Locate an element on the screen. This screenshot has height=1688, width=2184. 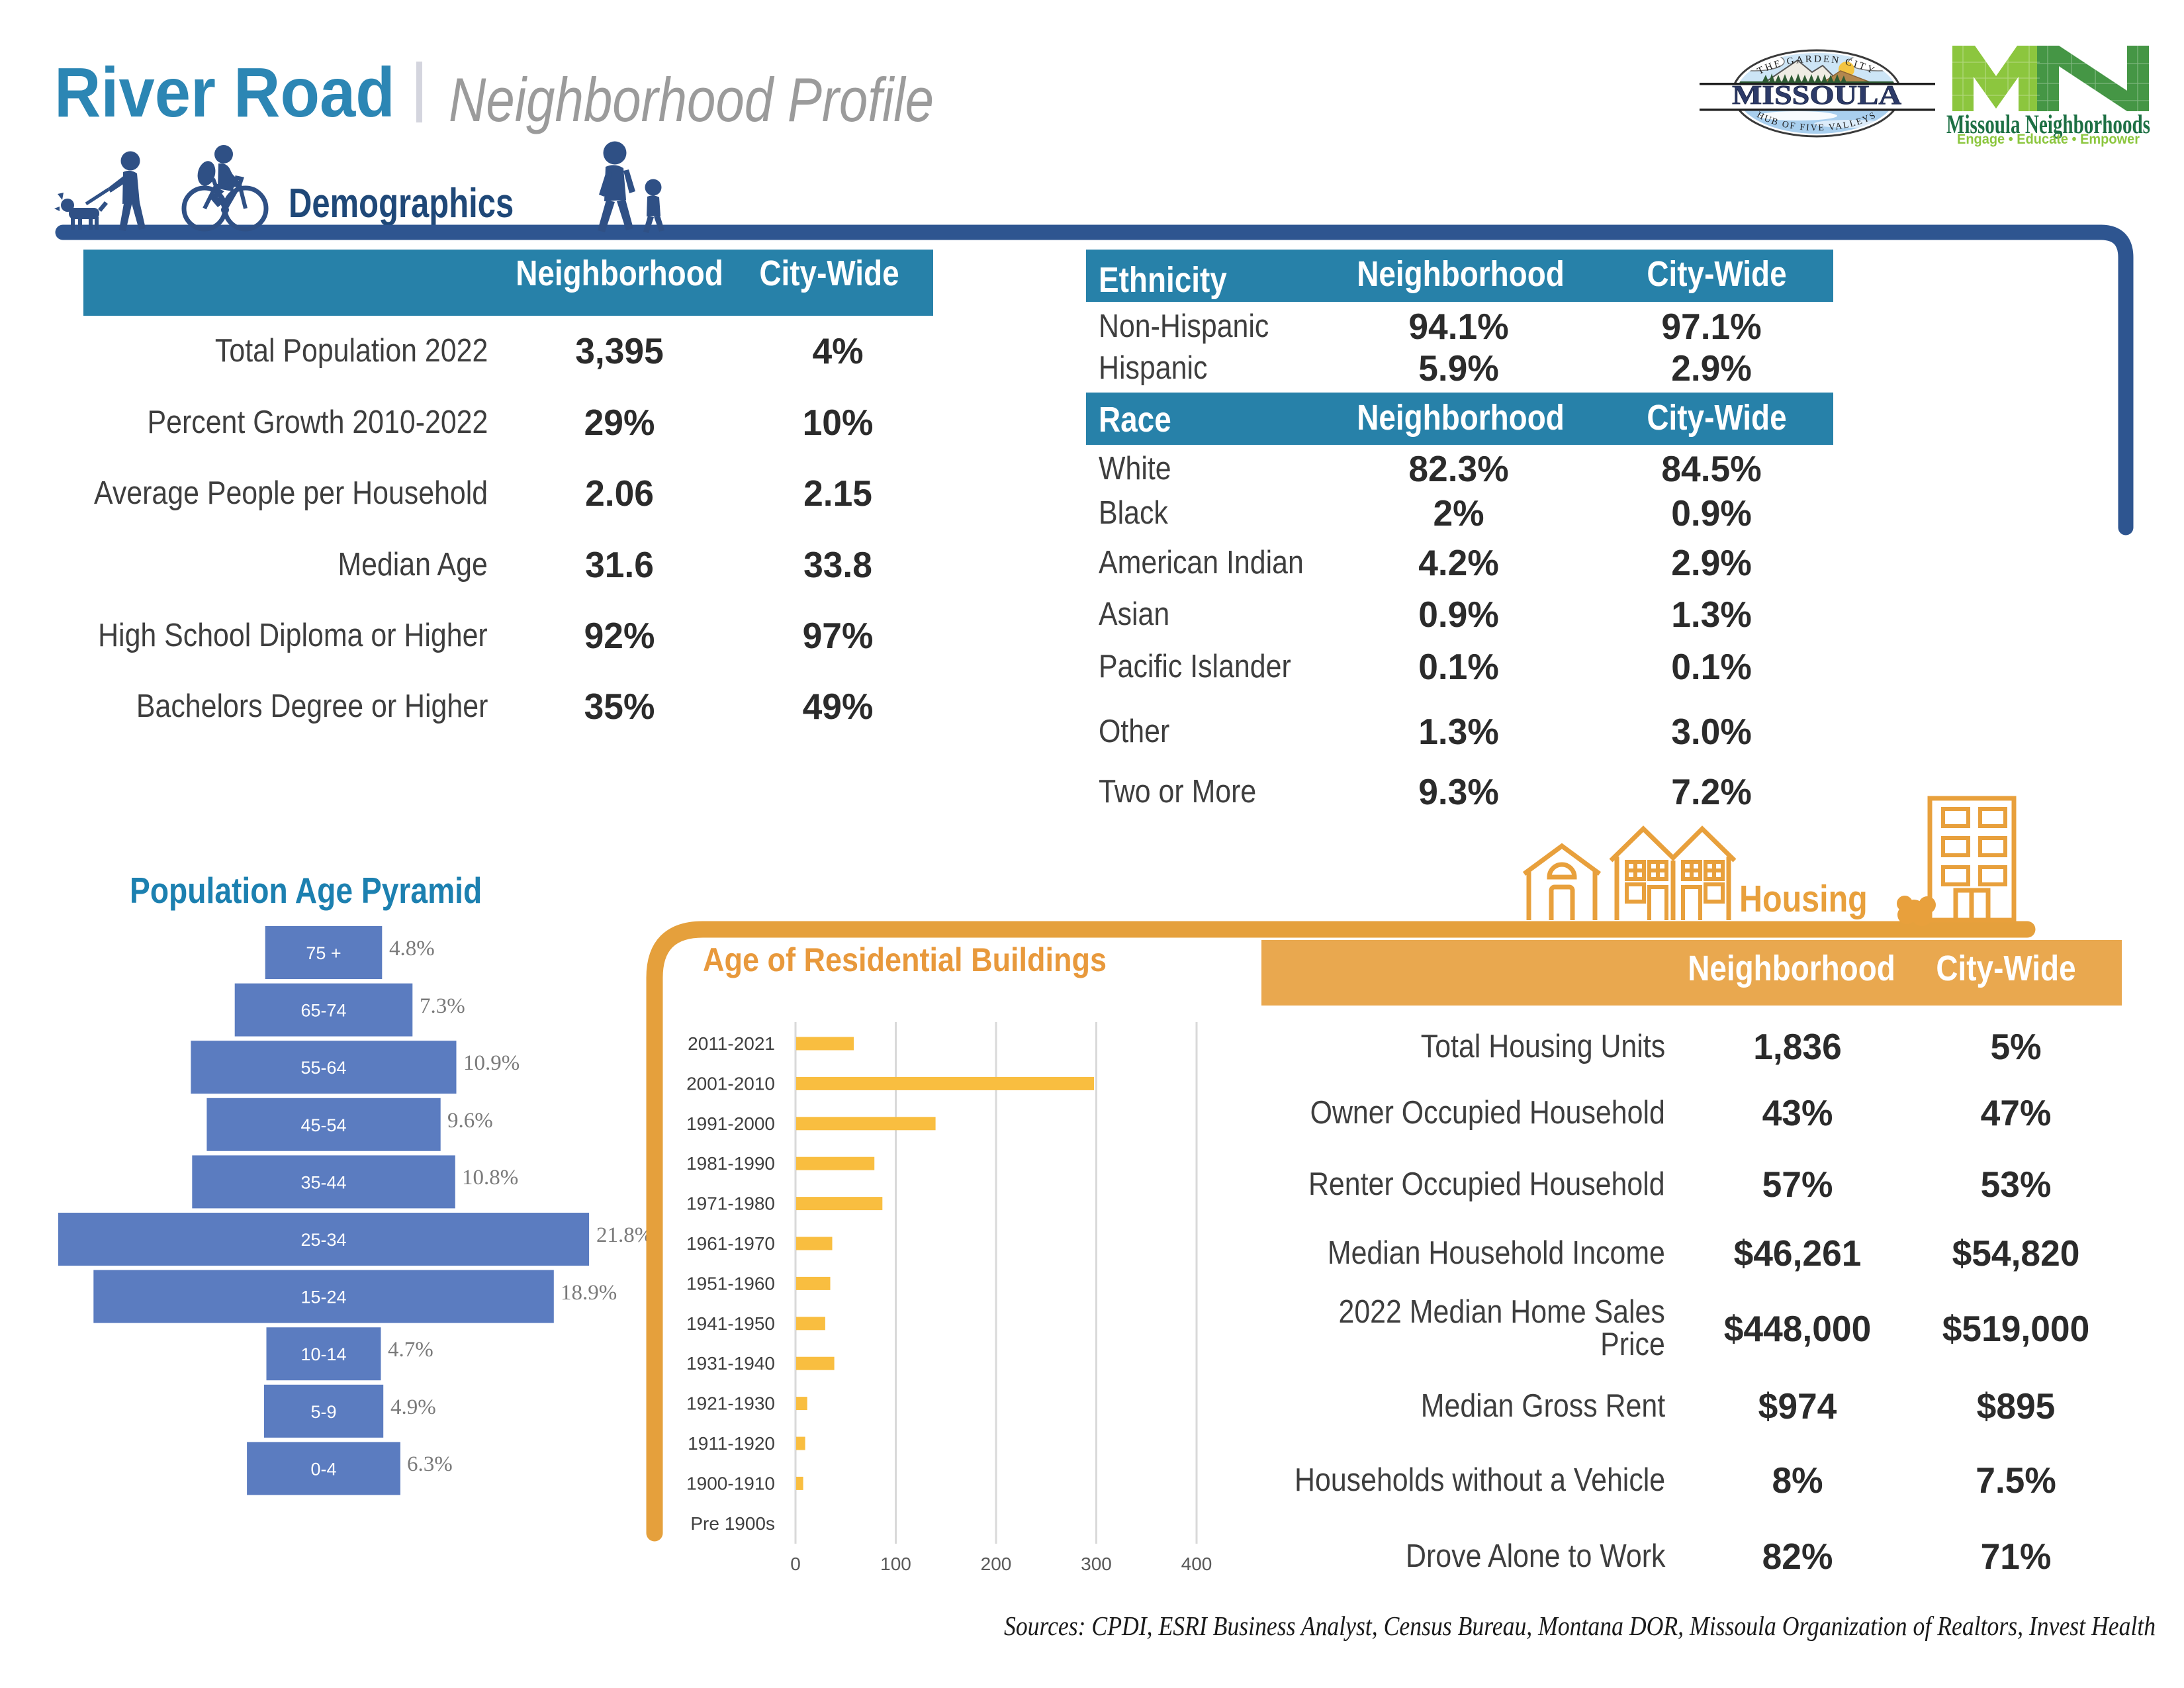
svg-text: 1991-2000 is located at coordinates (731, 1123).